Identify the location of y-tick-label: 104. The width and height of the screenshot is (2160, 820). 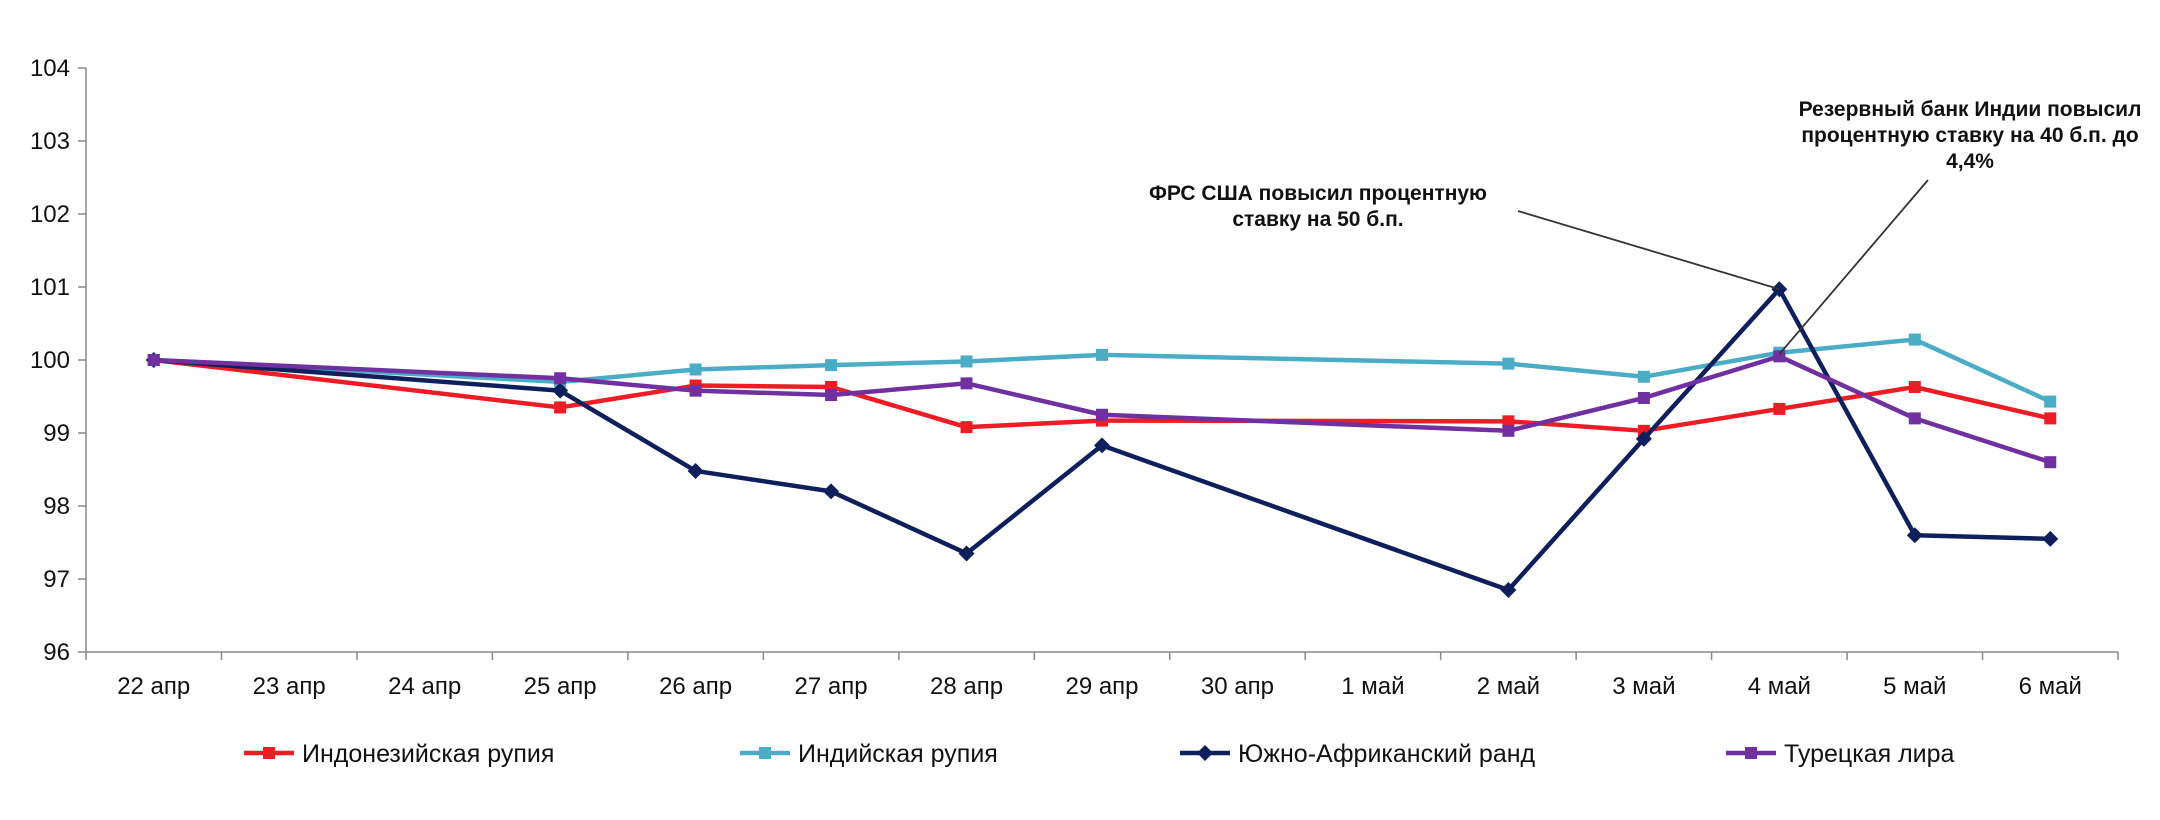
(50, 68).